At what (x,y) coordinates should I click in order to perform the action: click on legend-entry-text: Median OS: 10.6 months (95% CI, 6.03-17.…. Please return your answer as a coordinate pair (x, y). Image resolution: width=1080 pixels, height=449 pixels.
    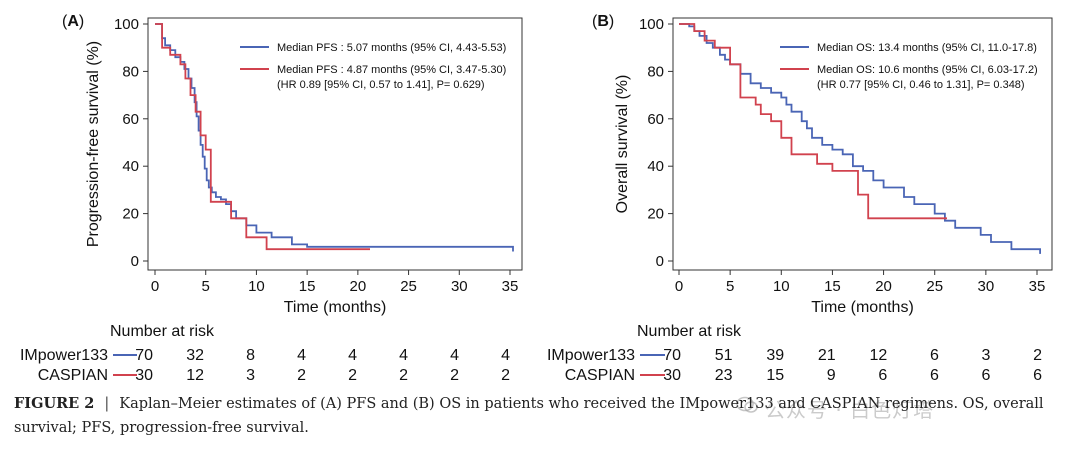
    Looking at the image, I should click on (927, 70).